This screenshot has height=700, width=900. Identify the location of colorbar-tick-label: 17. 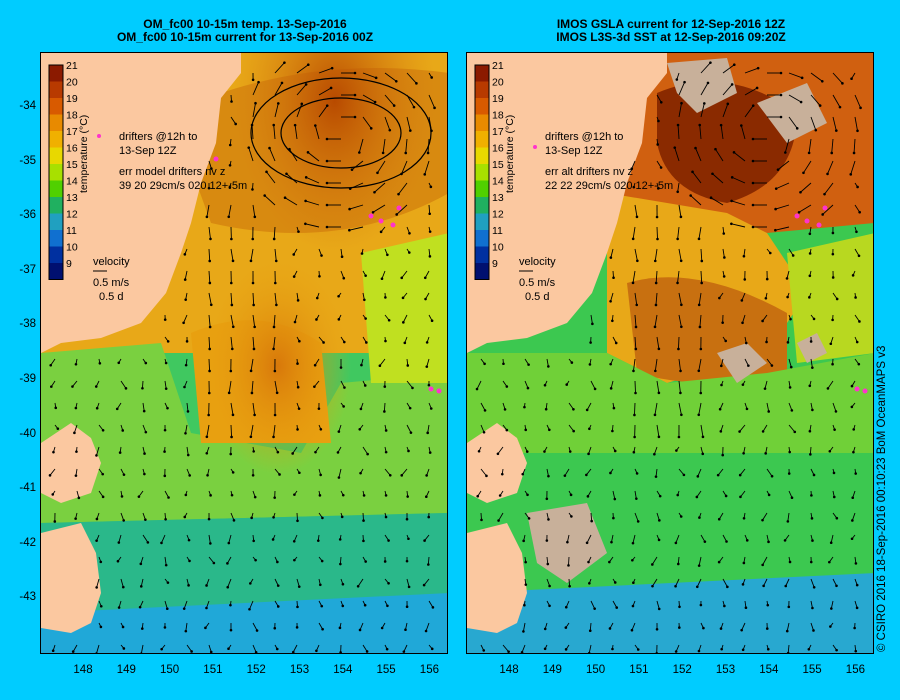
(72, 132).